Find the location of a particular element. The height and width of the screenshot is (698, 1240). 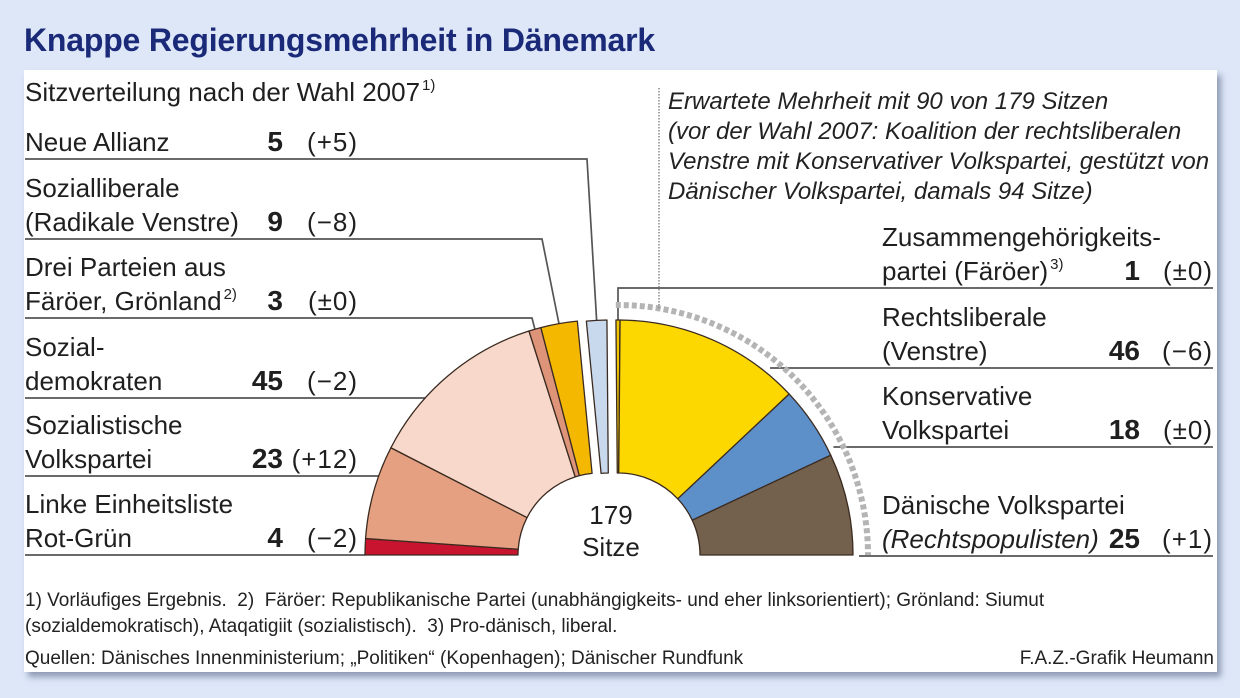

majority-indicator is located at coordinates (743, 322).